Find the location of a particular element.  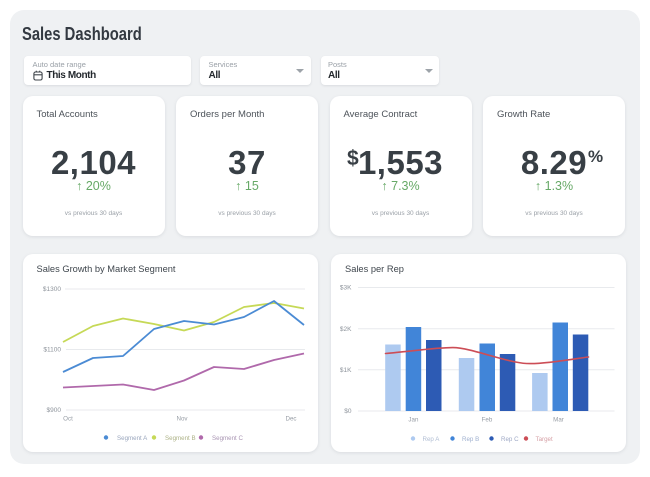

svg-text: $1100 is located at coordinates (52, 350).